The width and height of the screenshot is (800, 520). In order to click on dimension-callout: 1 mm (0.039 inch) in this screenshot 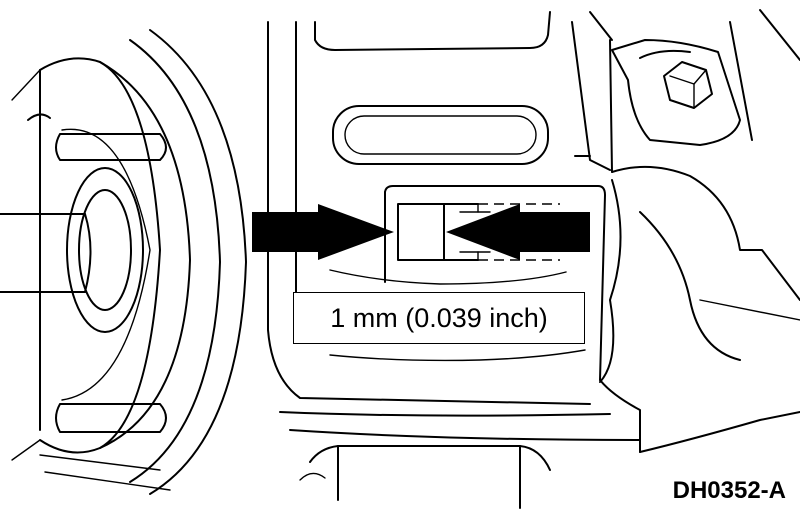, I will do `click(439, 318)`.